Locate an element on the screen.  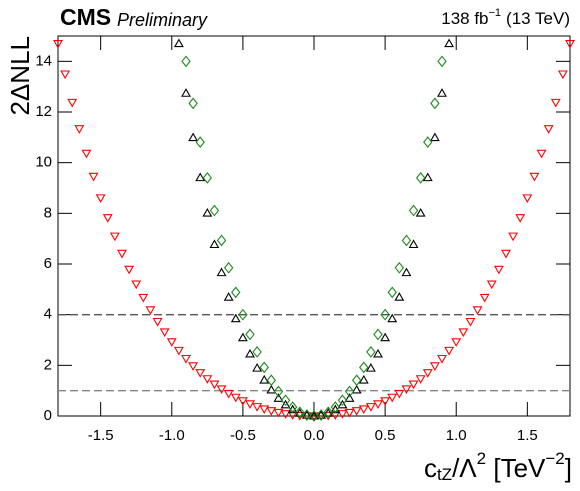
y-tick-label: 6 is located at coordinates (48, 263).